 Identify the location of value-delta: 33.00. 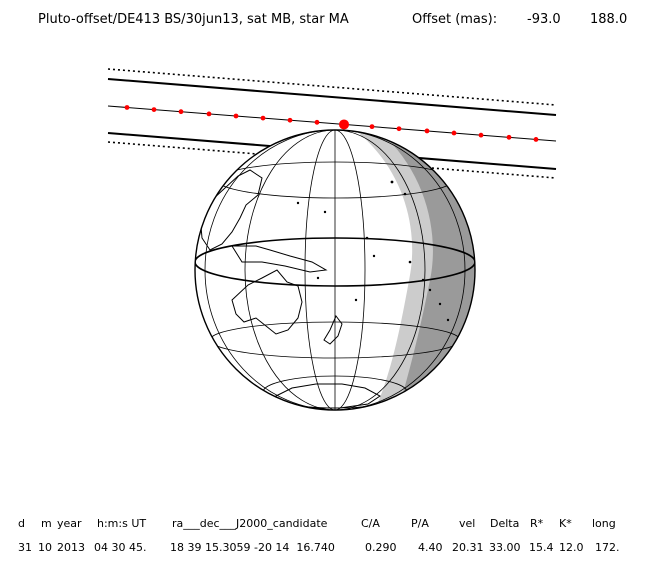
(505, 547).